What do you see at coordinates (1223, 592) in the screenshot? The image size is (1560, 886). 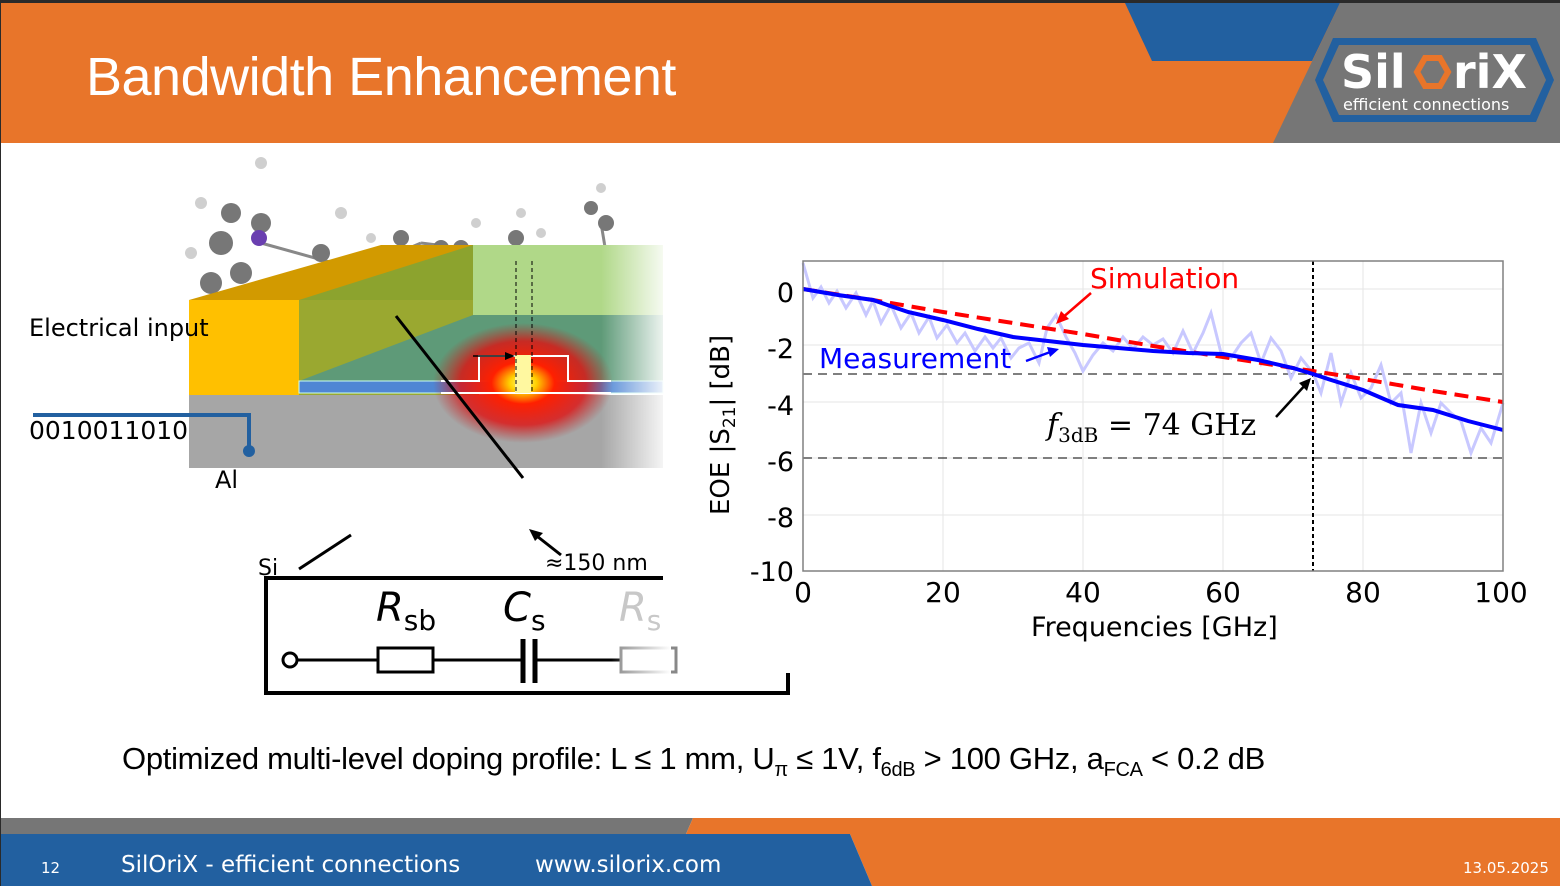 I see `x-tick: 60` at bounding box center [1223, 592].